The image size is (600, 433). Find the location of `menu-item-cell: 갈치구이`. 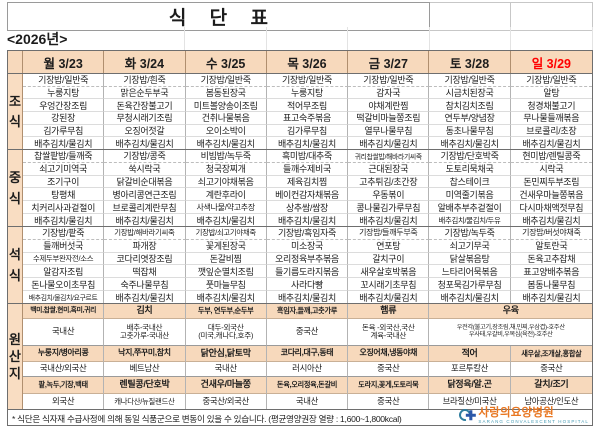

menu-item-cell: 갈치구이 is located at coordinates (389, 259).